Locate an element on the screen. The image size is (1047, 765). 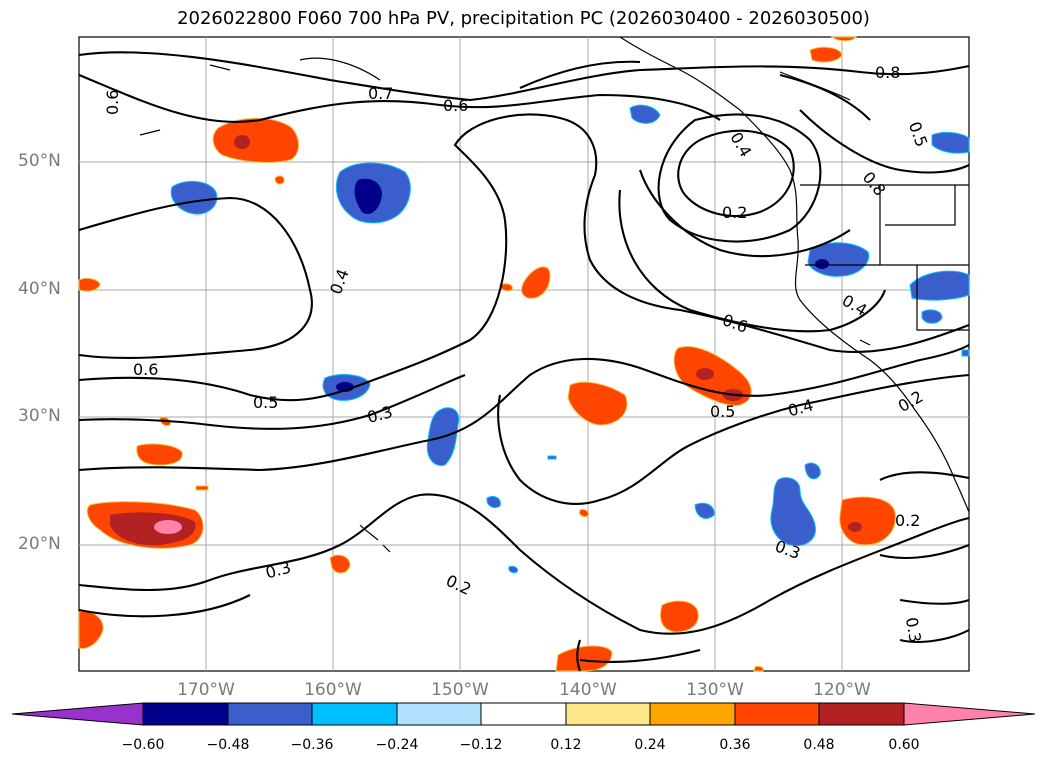
colorbar-extend-high is located at coordinates (969, 714).